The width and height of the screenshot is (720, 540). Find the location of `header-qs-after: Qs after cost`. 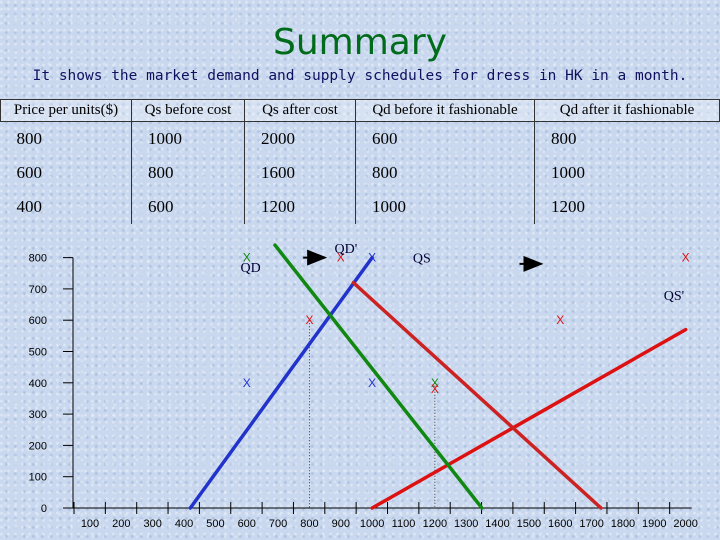

header-qs-after: Qs after cost is located at coordinates (300, 110).